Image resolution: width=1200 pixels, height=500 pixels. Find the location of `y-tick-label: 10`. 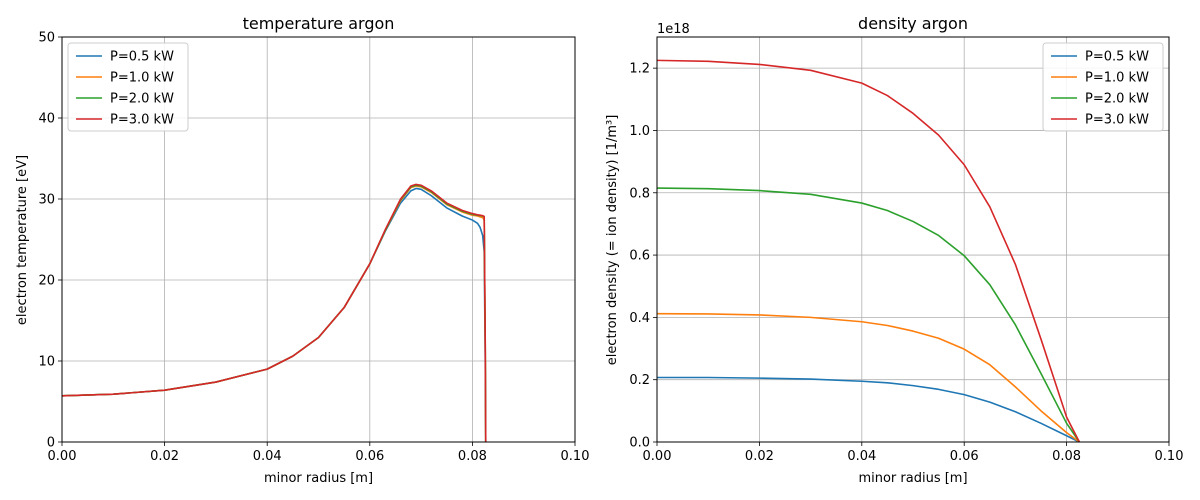

y-tick-label: 10 is located at coordinates (46, 362).